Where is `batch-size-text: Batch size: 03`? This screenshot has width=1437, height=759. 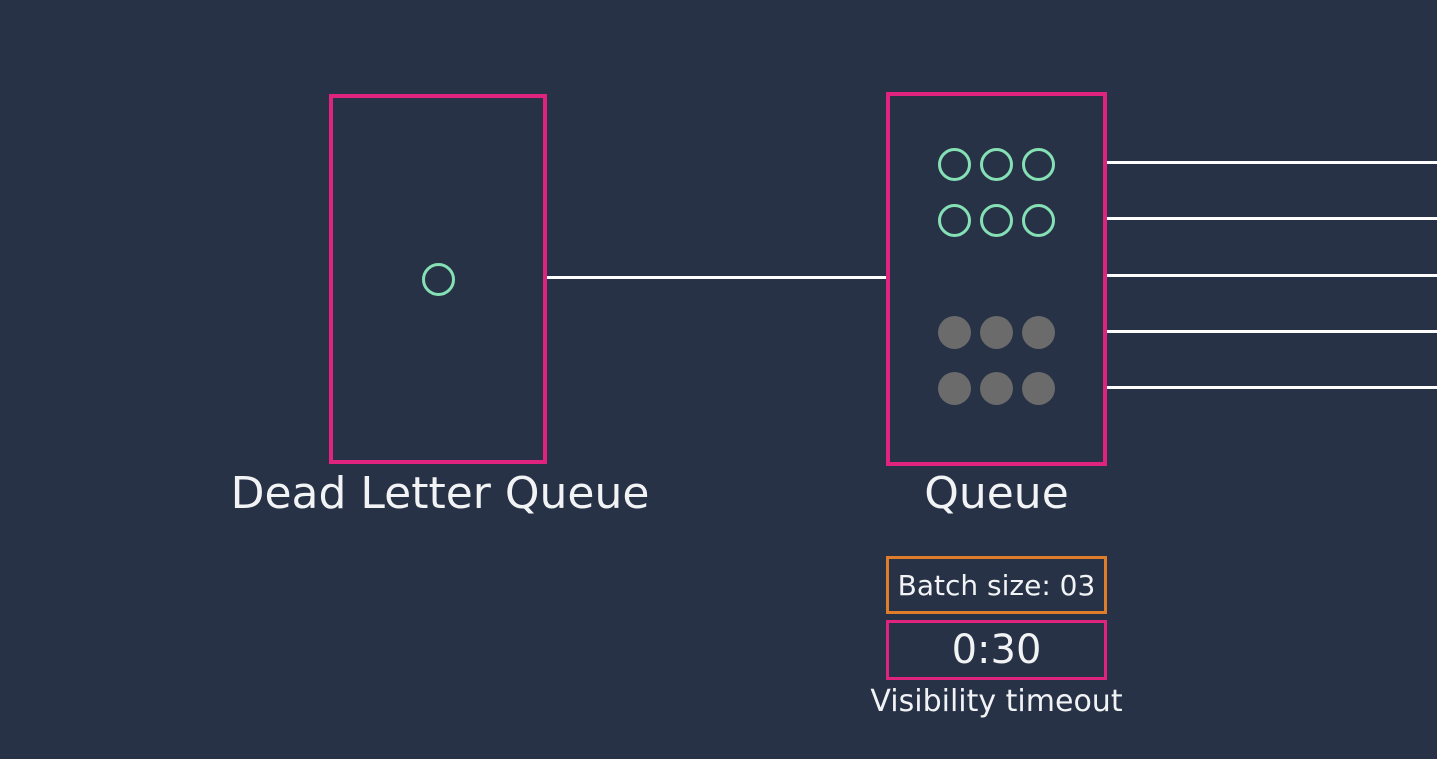
batch-size-text: Batch size: 03 is located at coordinates (996, 585).